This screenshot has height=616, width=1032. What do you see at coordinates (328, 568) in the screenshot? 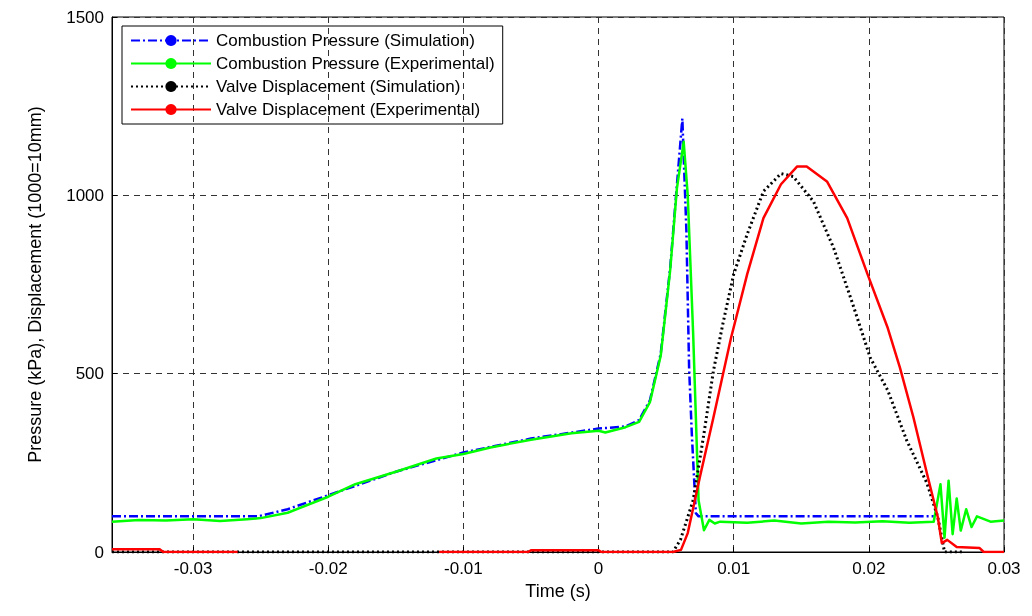
I see `x-tick-label: -0.02` at bounding box center [328, 568].